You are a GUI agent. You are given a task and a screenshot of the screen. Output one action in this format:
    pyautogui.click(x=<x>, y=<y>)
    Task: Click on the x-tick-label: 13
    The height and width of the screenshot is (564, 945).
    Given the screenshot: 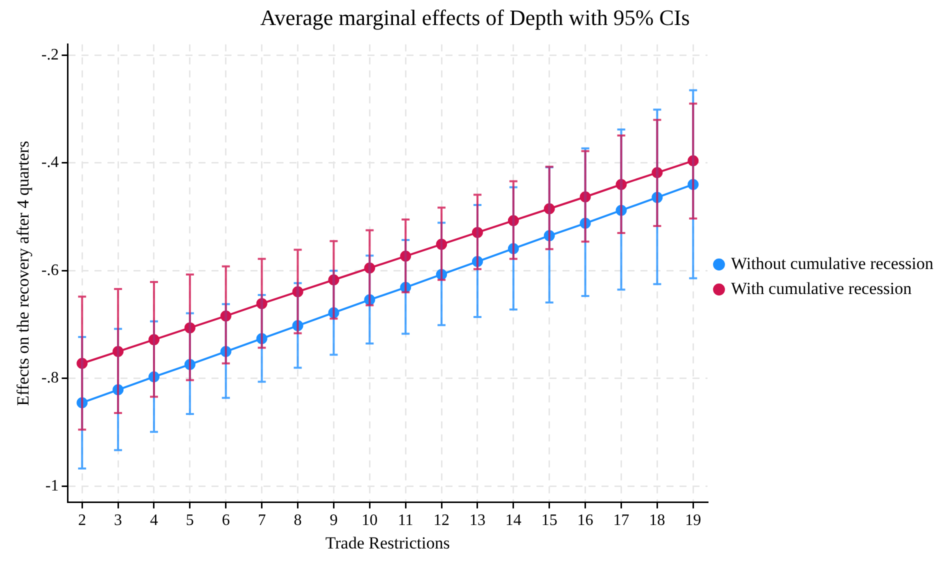 What is the action you would take?
    pyautogui.click(x=477, y=521)
    